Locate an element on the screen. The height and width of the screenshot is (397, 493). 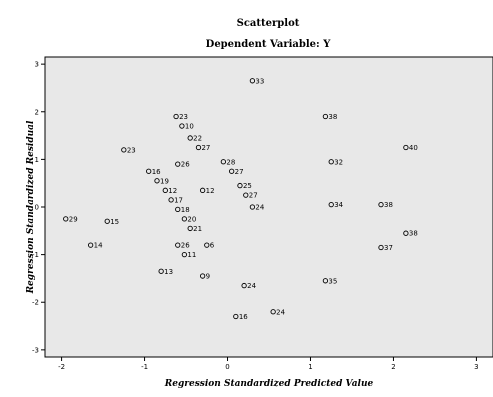
data-point: 14 is located at coordinates (95, 246).